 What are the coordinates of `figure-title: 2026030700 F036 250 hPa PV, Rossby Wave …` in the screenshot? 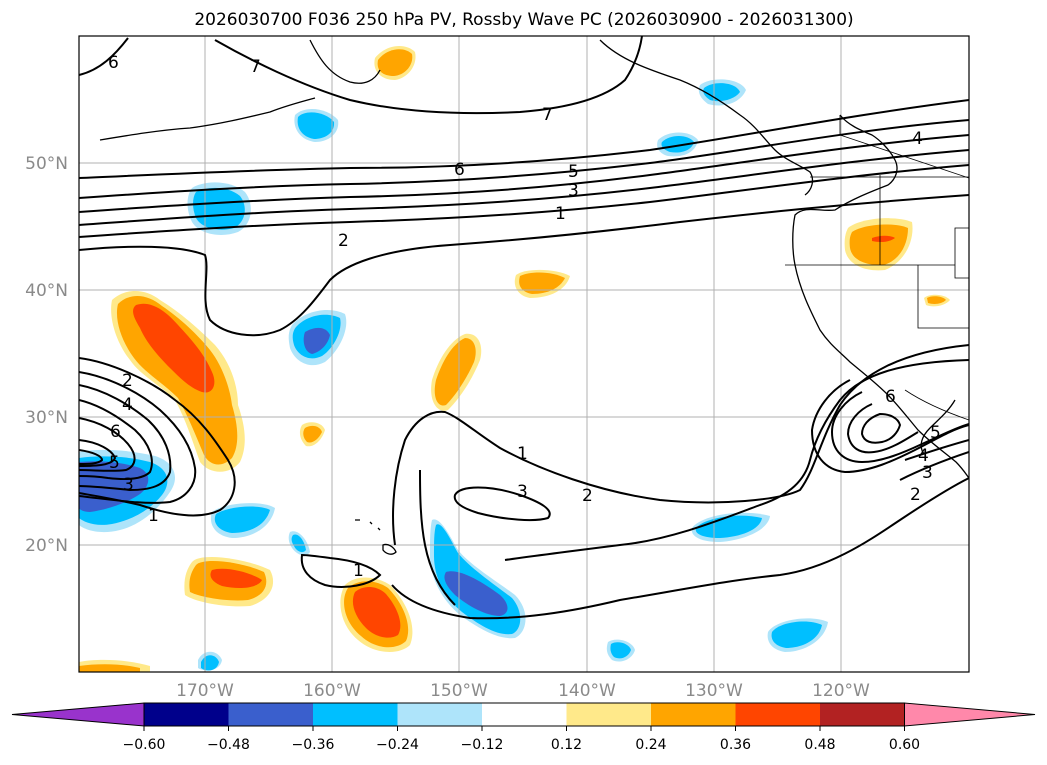 It's located at (523, 20).